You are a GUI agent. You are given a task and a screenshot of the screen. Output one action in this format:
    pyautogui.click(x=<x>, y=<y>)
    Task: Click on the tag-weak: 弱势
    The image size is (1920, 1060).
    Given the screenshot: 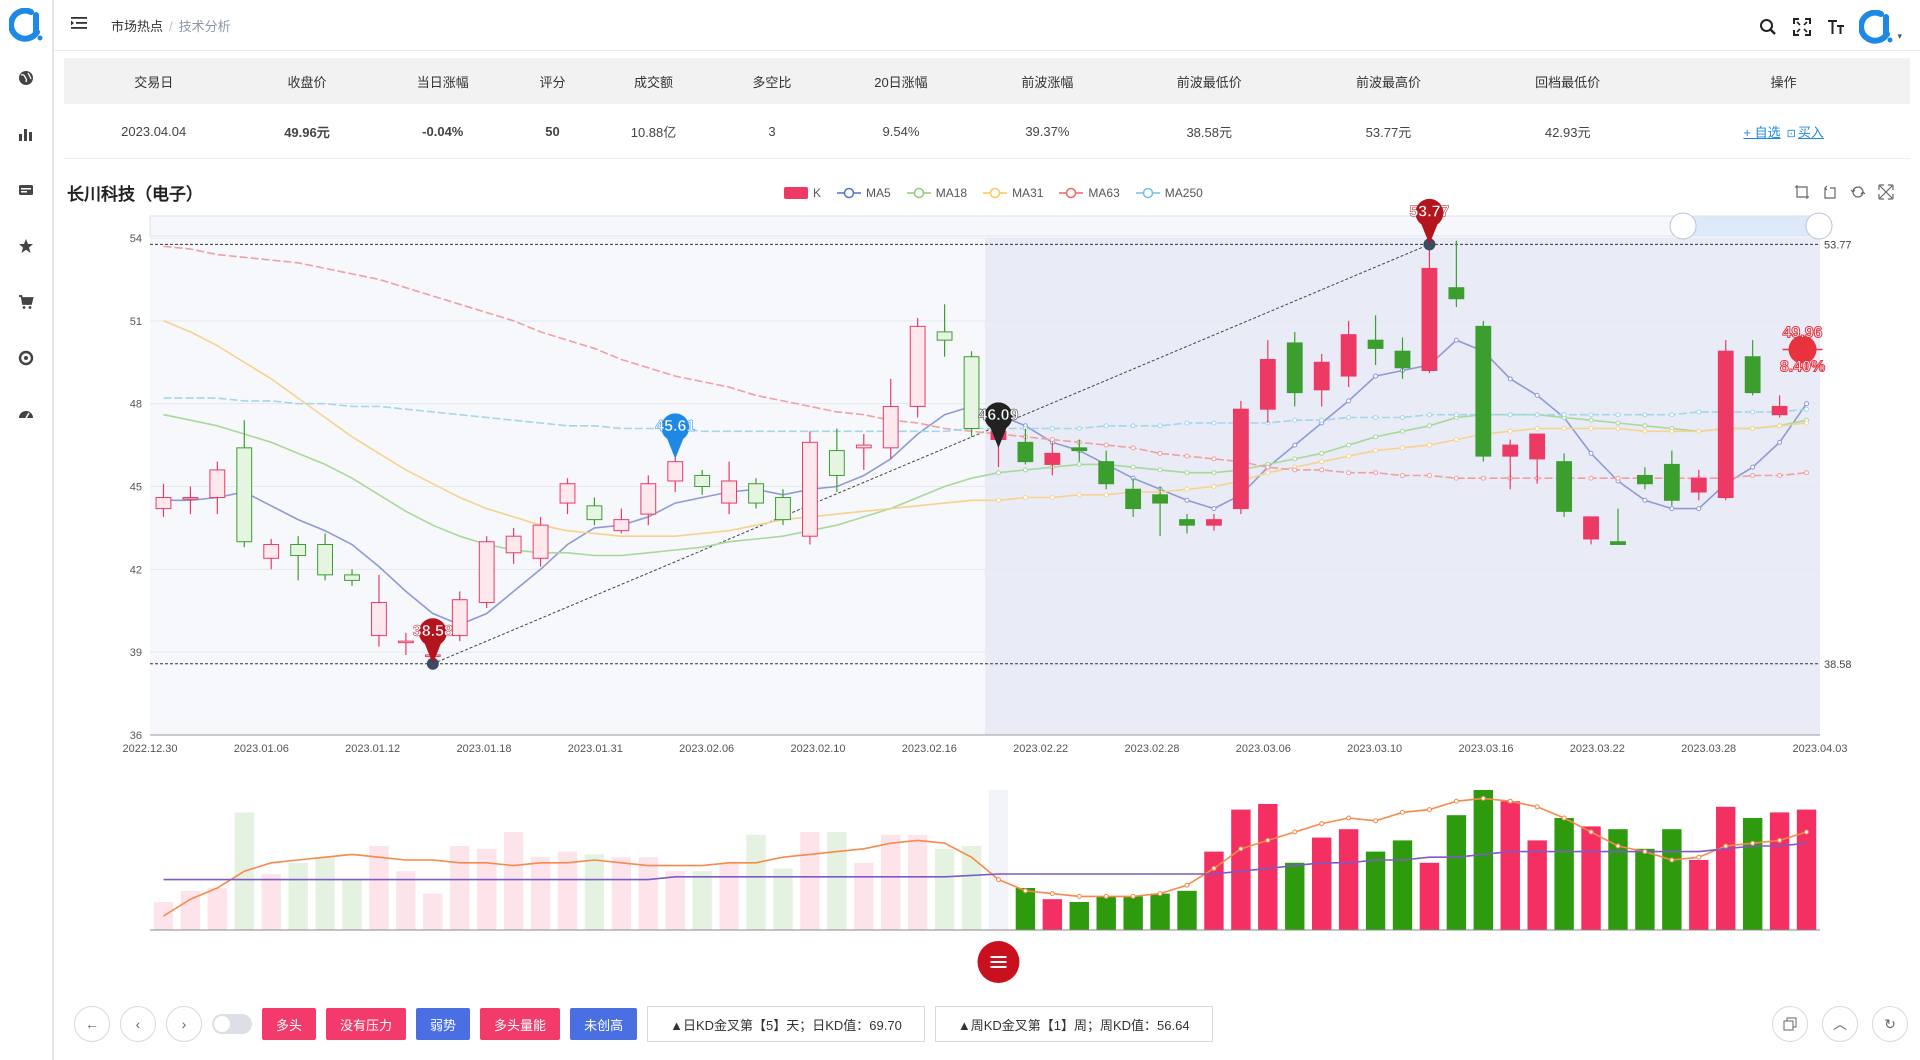 What is the action you would take?
    pyautogui.click(x=443, y=1024)
    